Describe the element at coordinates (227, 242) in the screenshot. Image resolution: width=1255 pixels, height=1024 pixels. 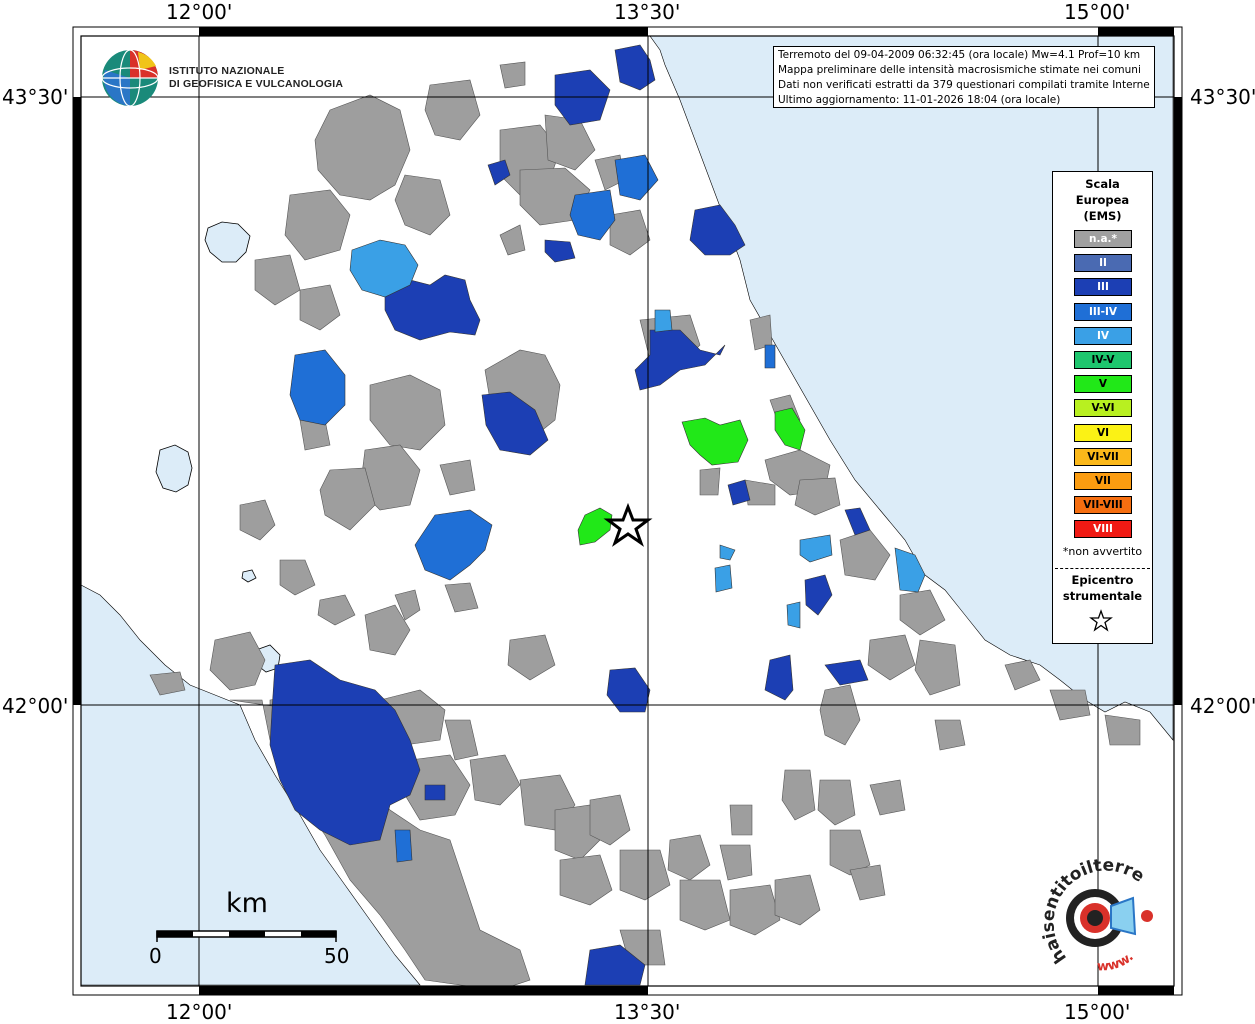
I see `lake-trasimeno` at that location.